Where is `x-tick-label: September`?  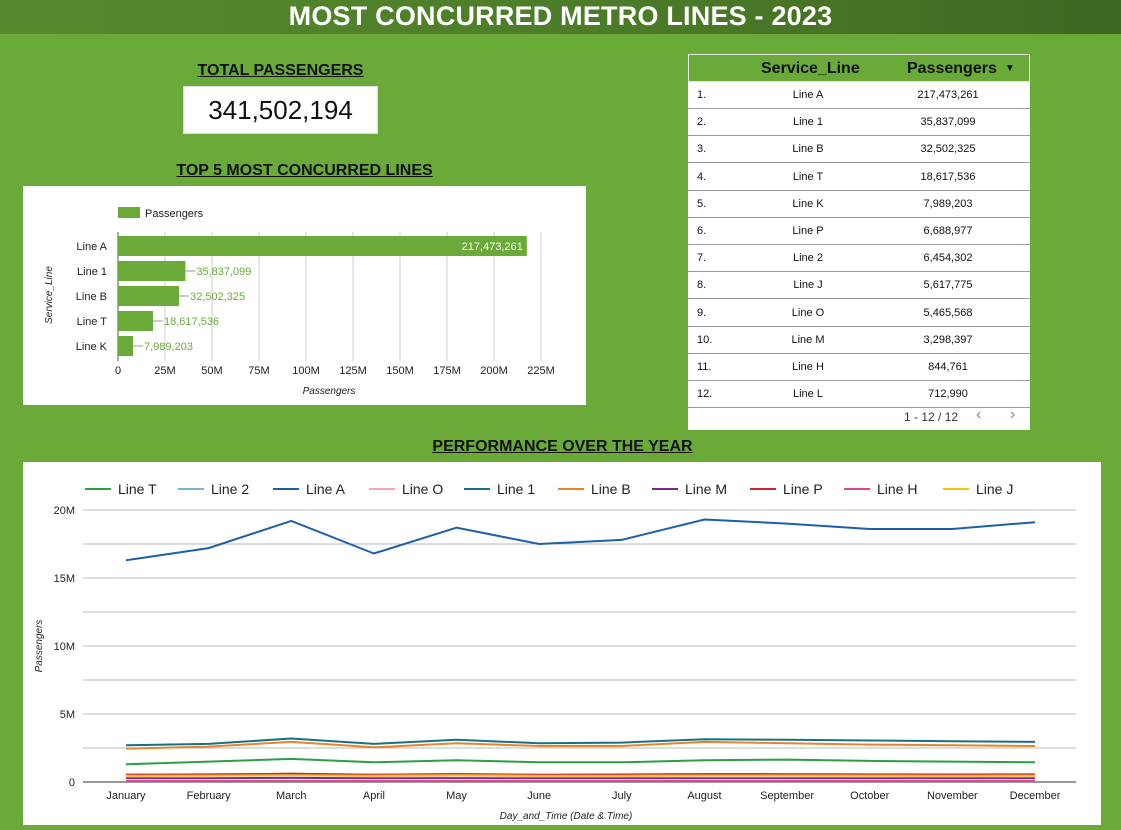
x-tick-label: September is located at coordinates (787, 796).